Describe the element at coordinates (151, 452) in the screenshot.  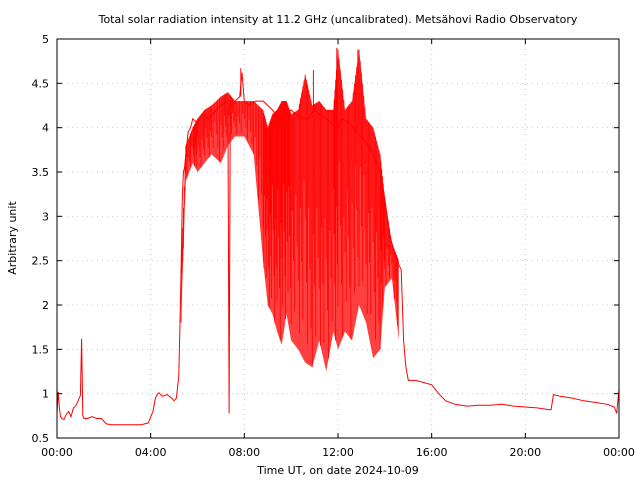
I see `x-tick-label: 04:00` at that location.